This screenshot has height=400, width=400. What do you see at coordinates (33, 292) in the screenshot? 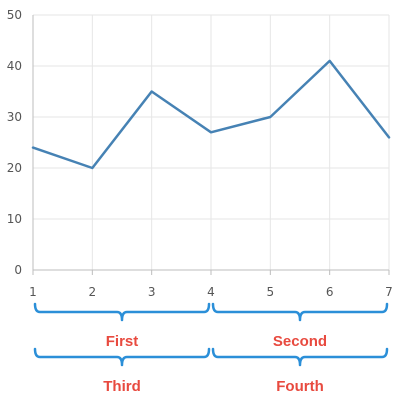
I see `x-tick-label: 1` at bounding box center [33, 292].